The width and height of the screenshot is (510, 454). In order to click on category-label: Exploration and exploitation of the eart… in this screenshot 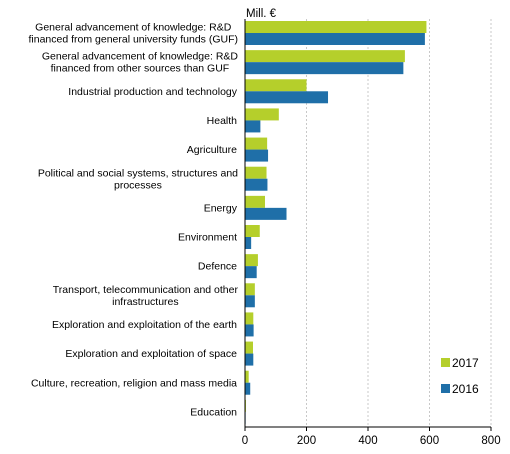, I will do `click(144, 325)`.